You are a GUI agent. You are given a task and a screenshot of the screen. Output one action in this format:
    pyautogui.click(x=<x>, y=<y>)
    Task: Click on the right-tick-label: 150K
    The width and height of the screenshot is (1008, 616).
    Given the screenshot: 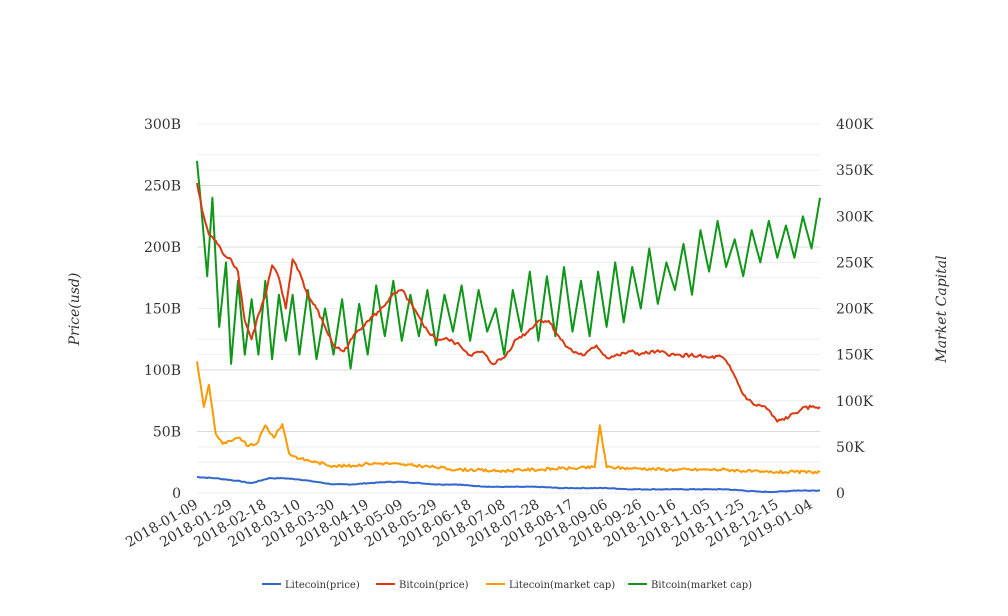 What is the action you would take?
    pyautogui.click(x=855, y=356)
    